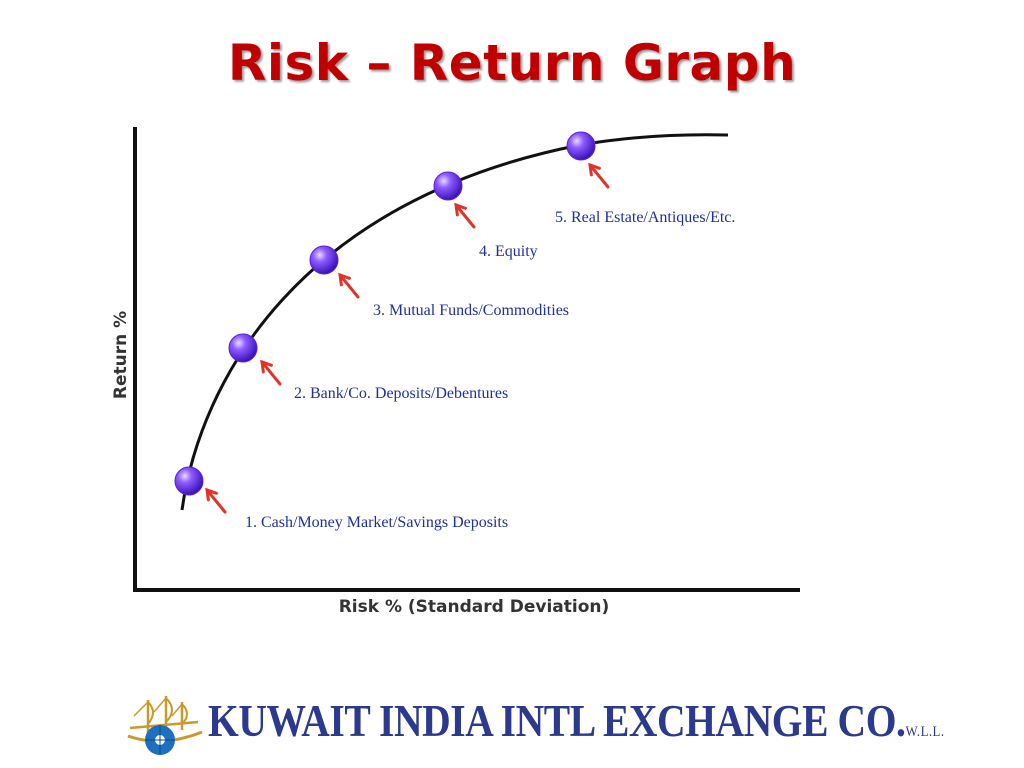 This screenshot has width=1024, height=768. What do you see at coordinates (368, 367) in the screenshot?
I see `data-point-2: 2. Bank/Co. Deposits/Debentures` at bounding box center [368, 367].